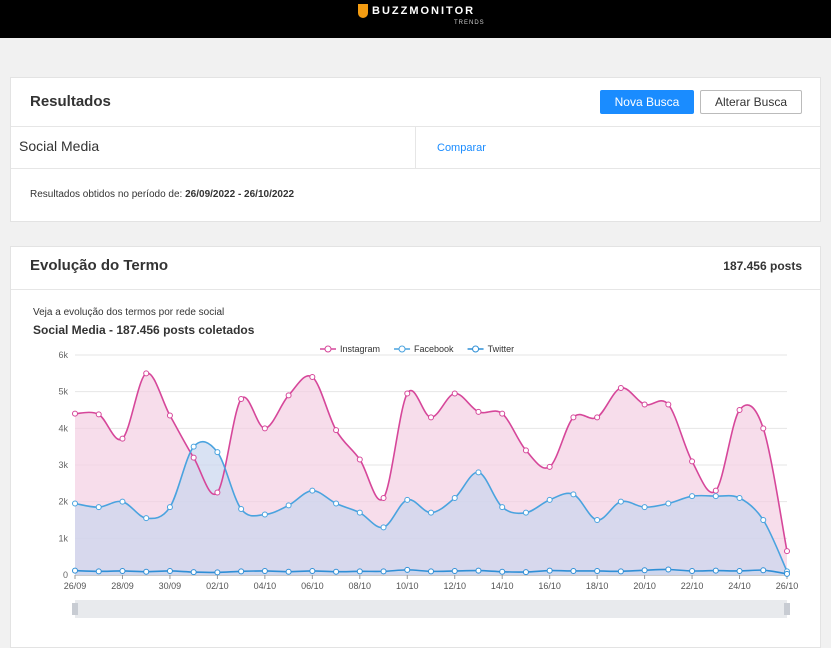 This screenshot has height=648, width=831. What do you see at coordinates (65, 575) in the screenshot?
I see `y-tick-label: 0` at bounding box center [65, 575].